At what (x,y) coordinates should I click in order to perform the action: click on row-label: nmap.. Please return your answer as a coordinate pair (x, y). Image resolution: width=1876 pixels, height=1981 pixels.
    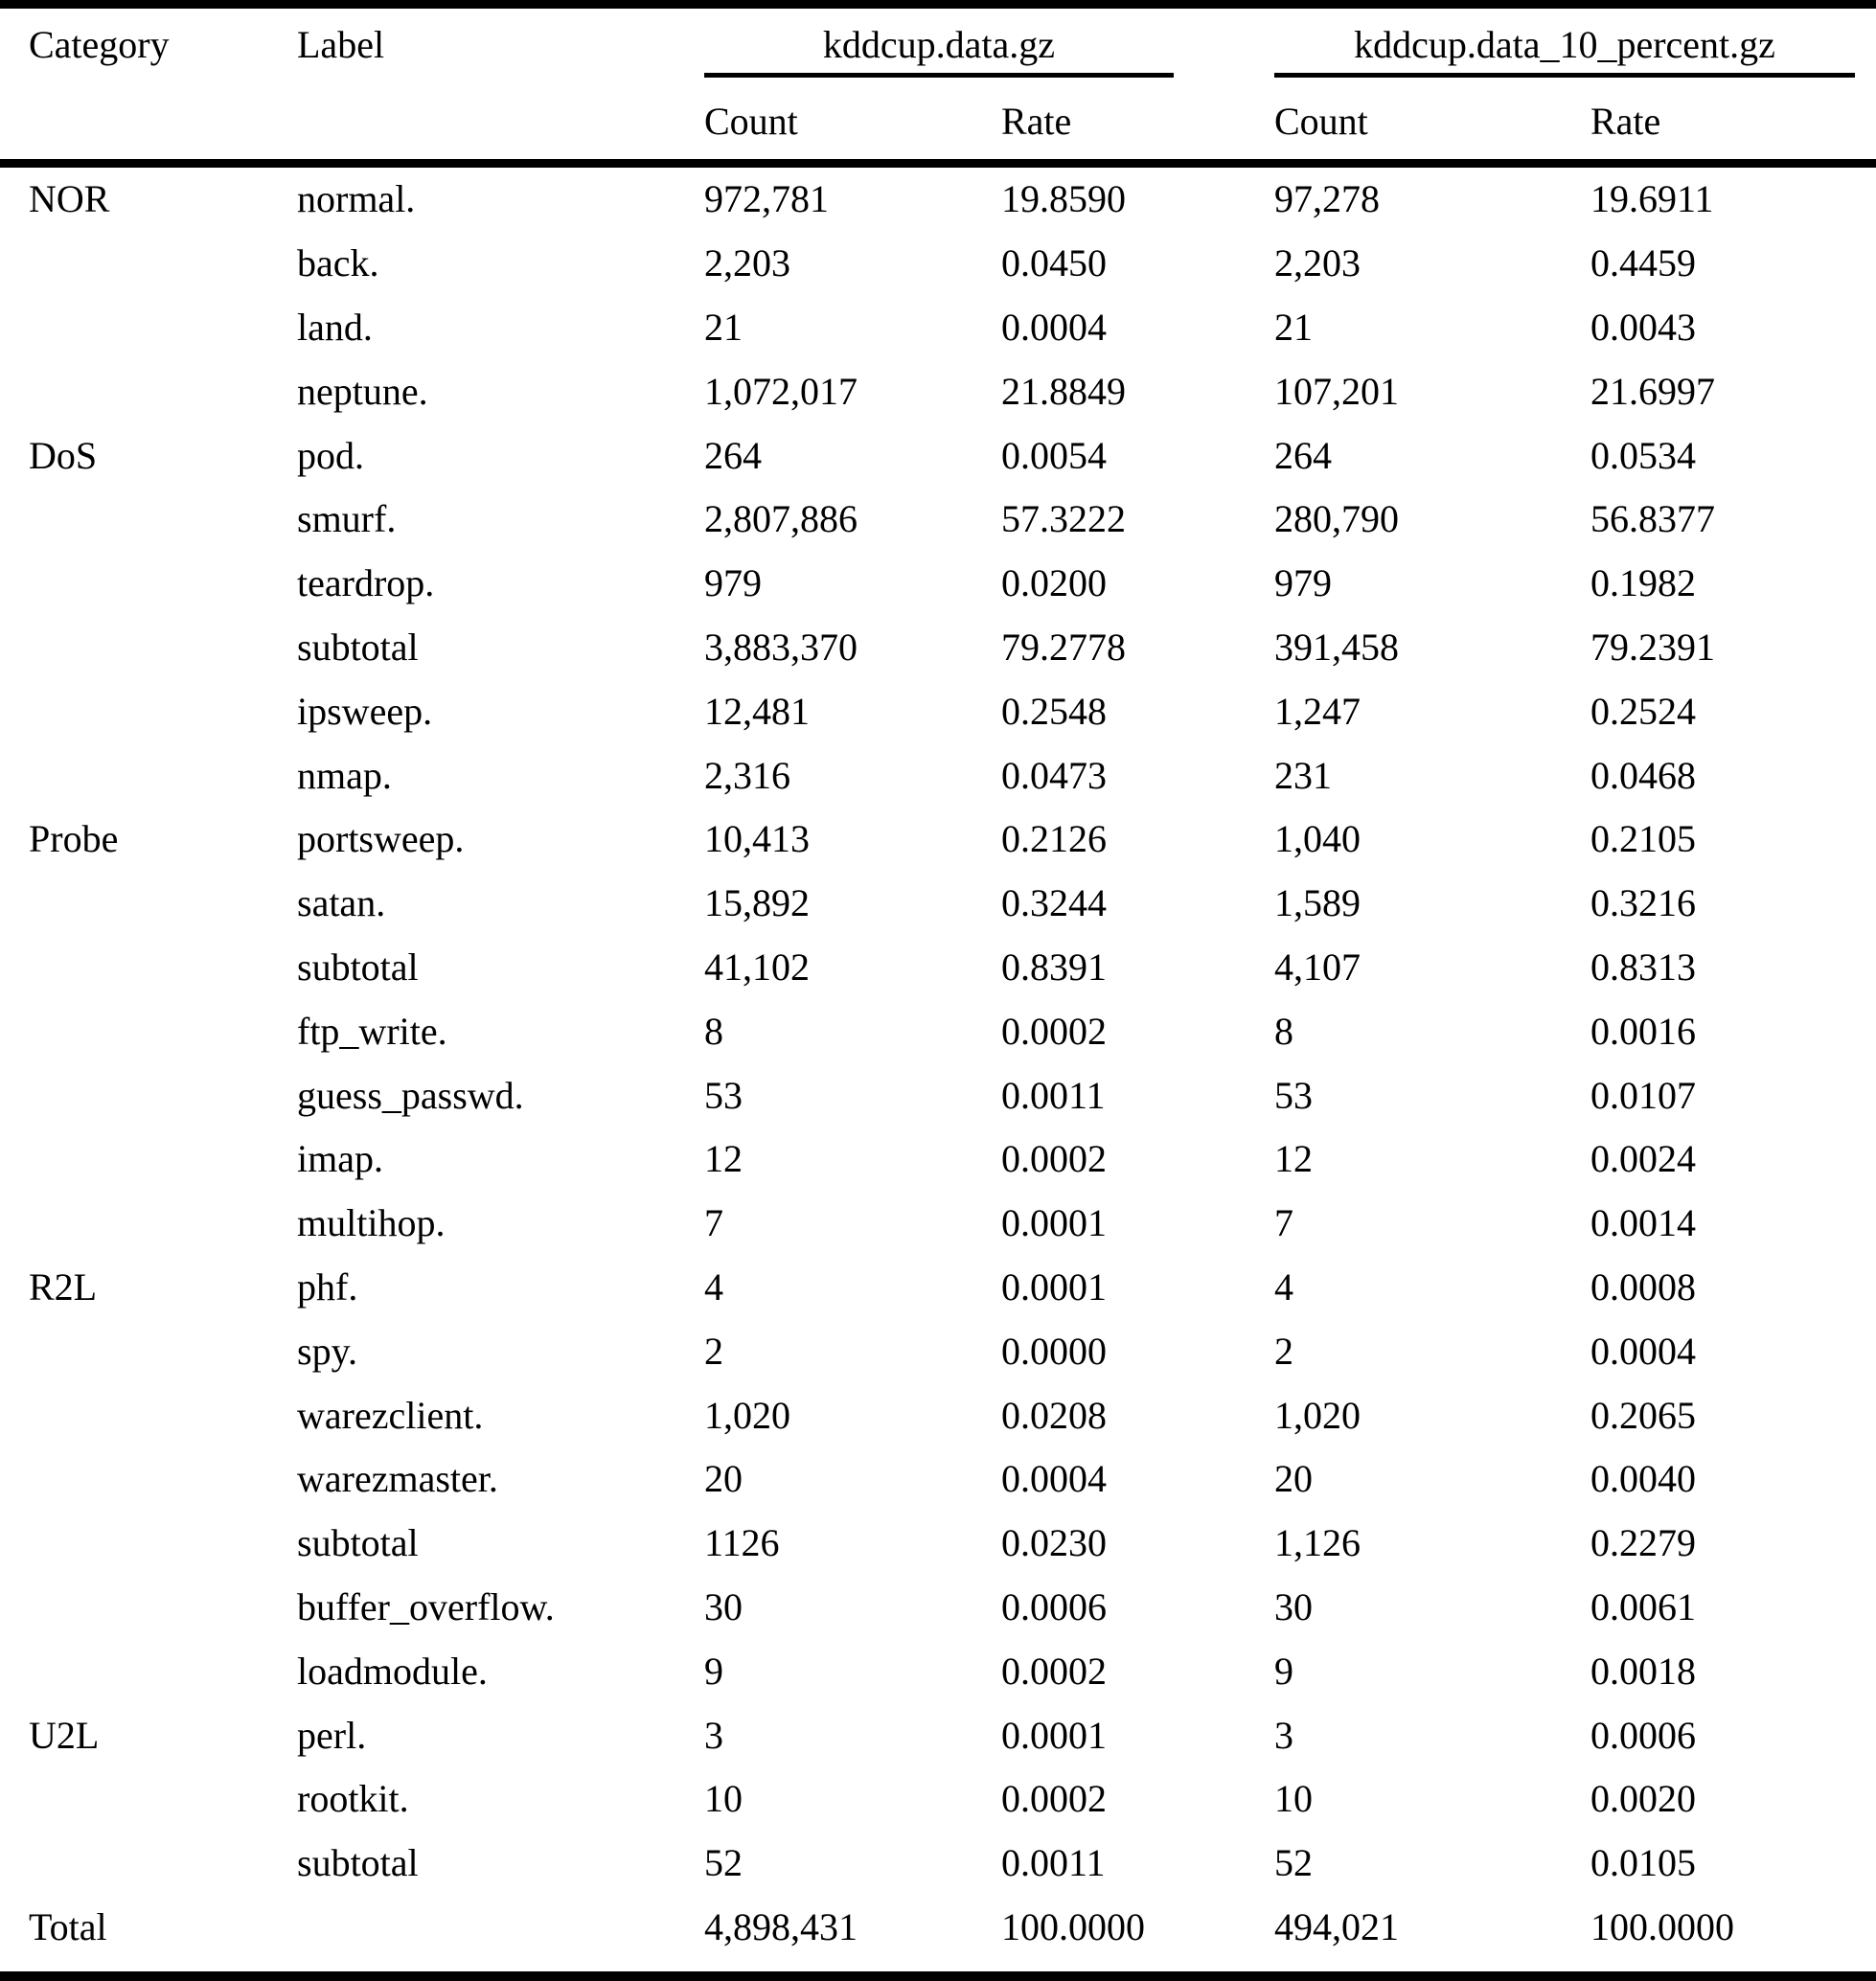
    Looking at the image, I should click on (345, 775).